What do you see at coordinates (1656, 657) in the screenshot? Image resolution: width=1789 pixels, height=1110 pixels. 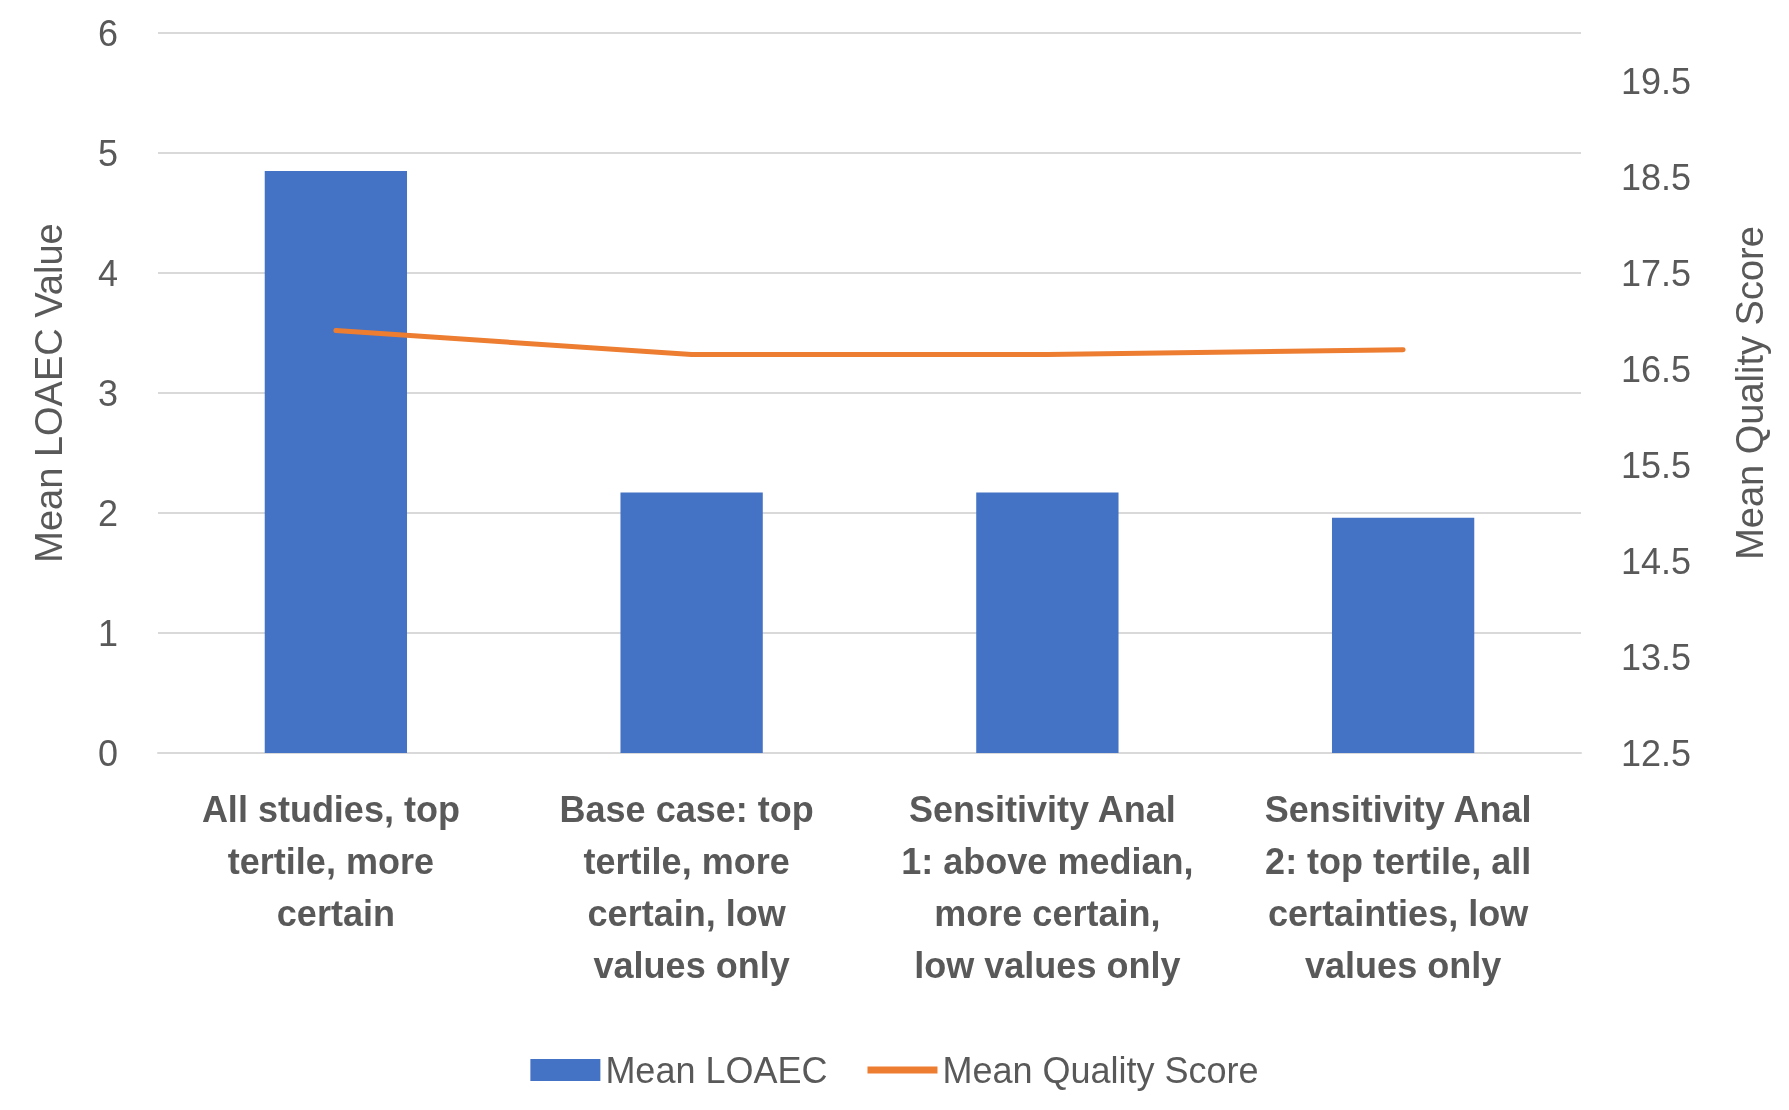 I see `y2-tick-label: 13.5` at bounding box center [1656, 657].